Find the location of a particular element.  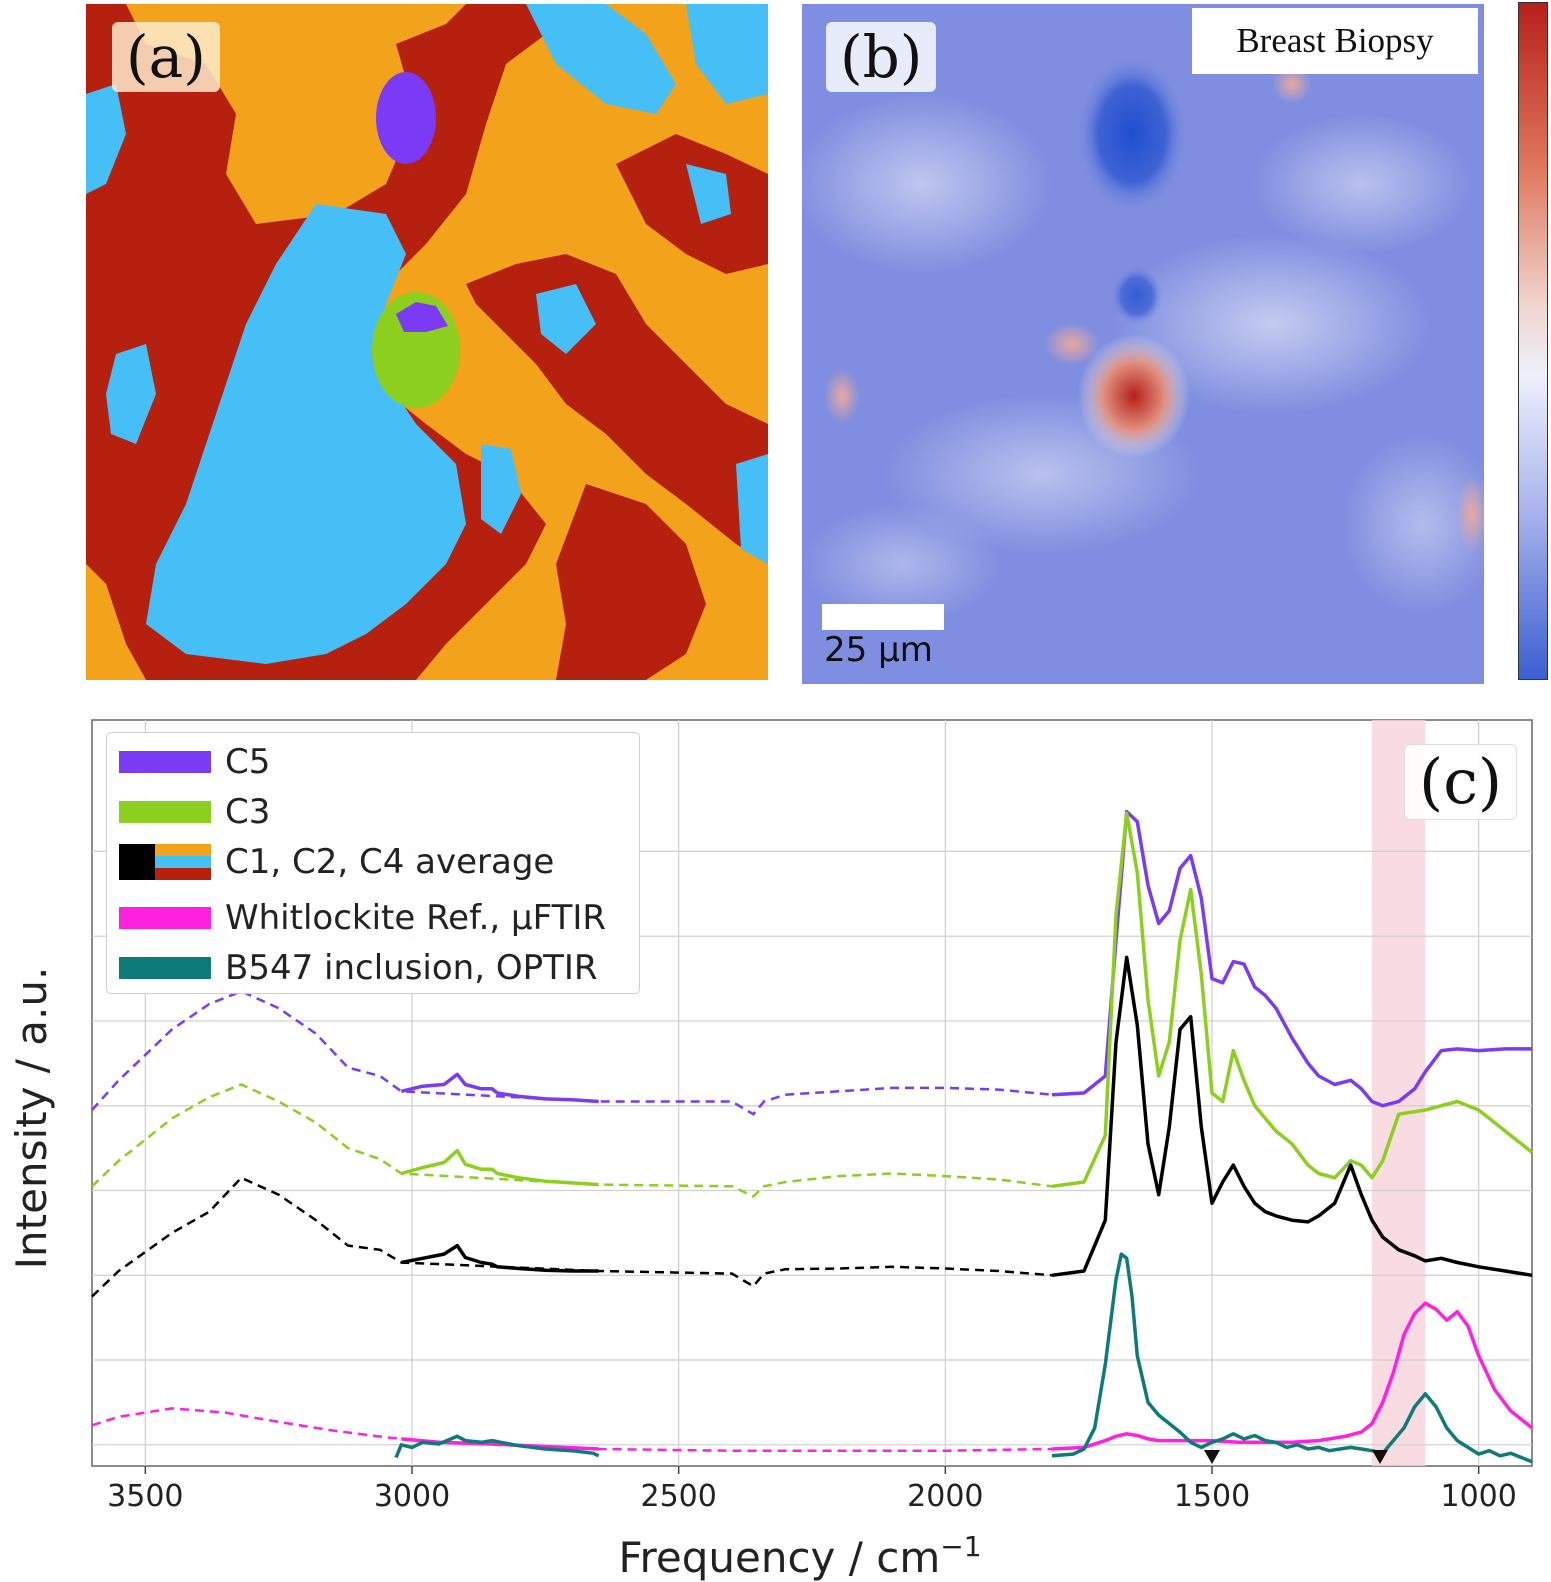

legend-label: B547 inclusion, OPTIR is located at coordinates (411, 968).